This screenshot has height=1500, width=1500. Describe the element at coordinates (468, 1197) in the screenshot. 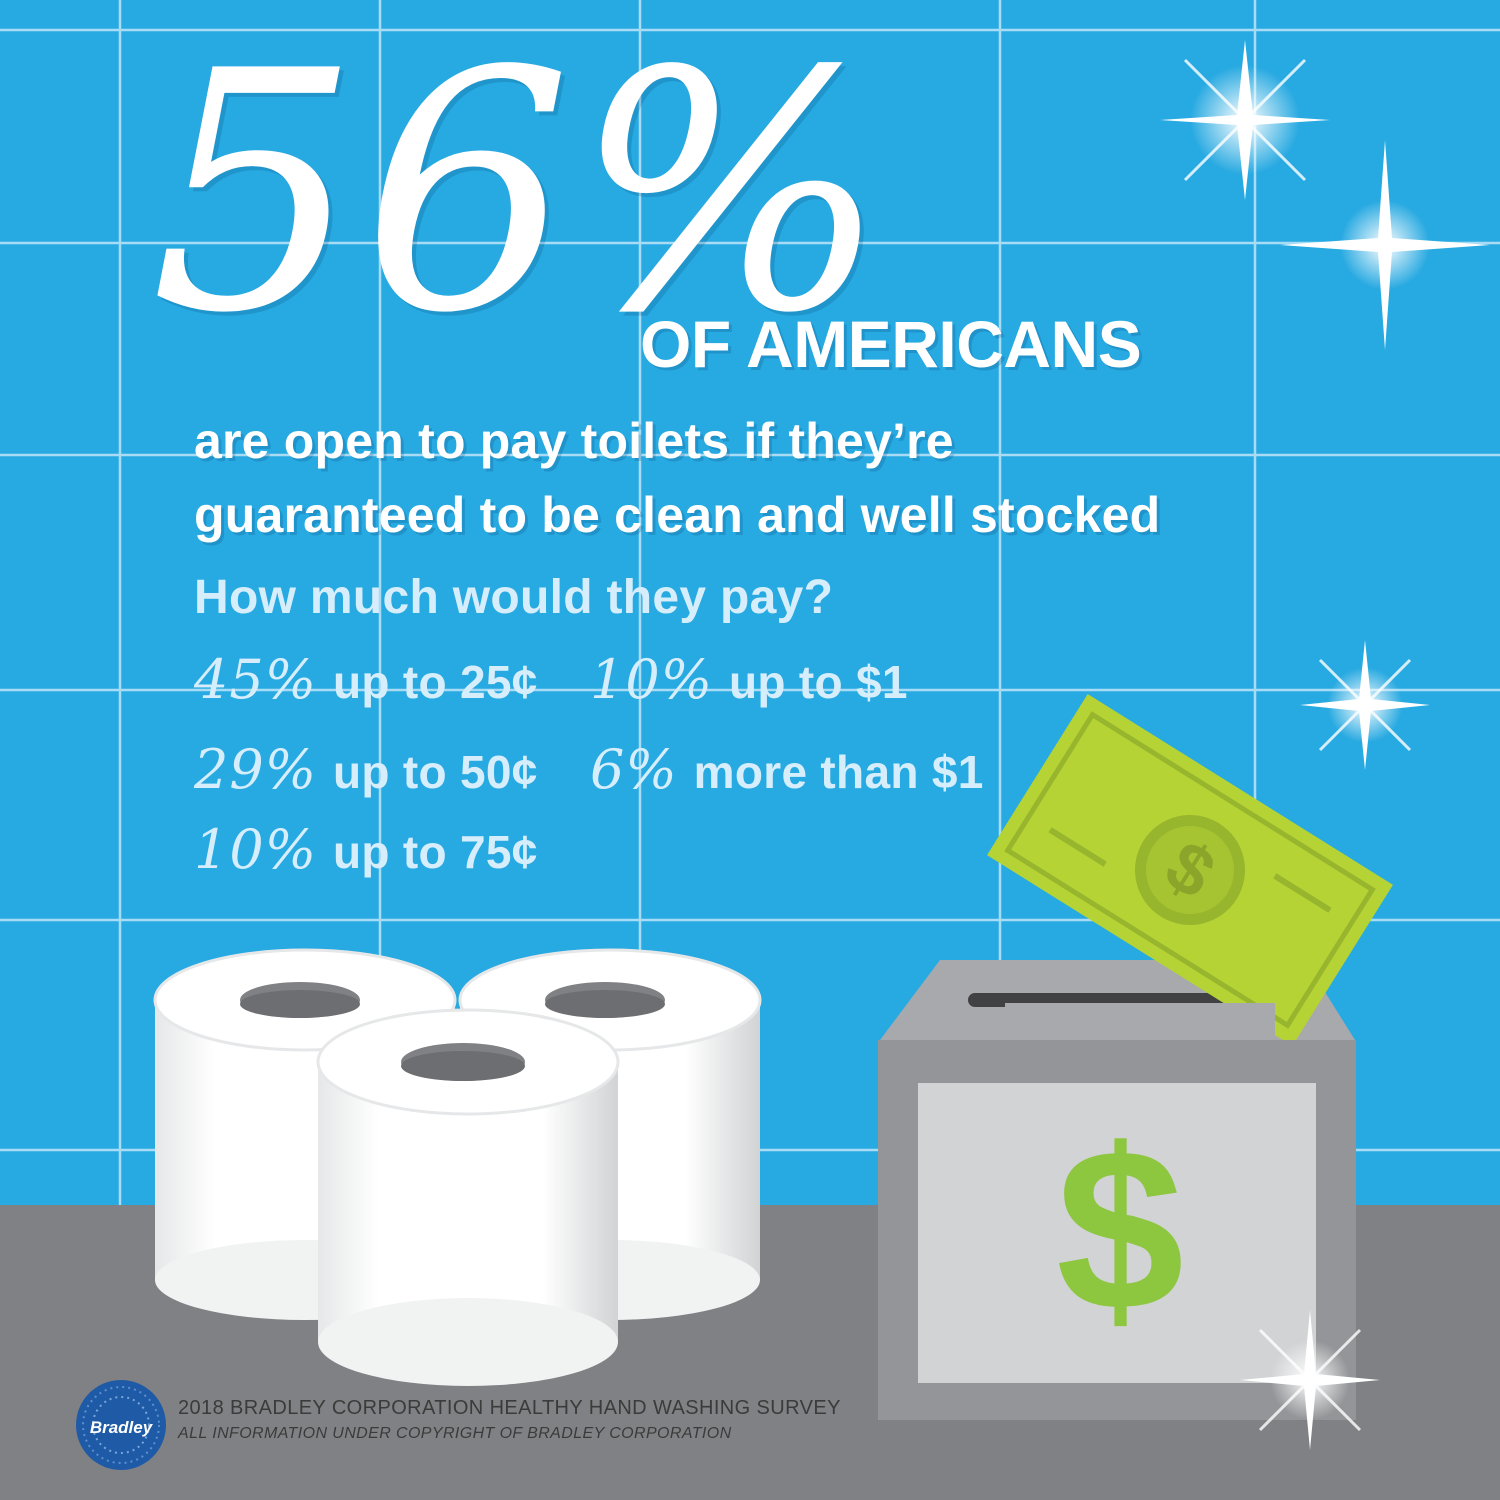

I see `toilet-paper-roll-icon` at that location.